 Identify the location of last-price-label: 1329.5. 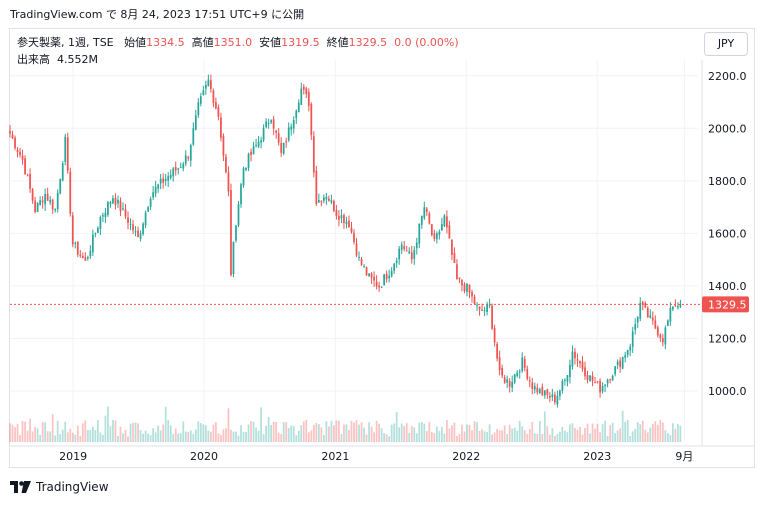
(727, 304).